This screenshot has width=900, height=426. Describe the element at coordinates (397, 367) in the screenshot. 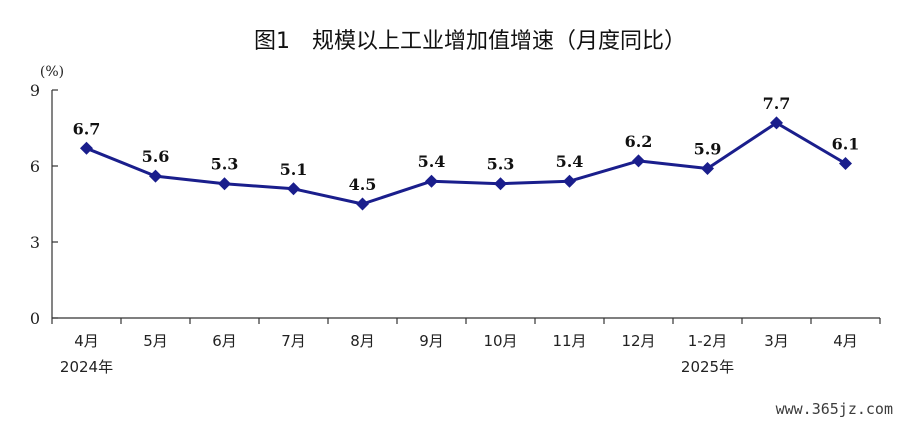

I see `x-year-labels: 2024年 2025年` at that location.